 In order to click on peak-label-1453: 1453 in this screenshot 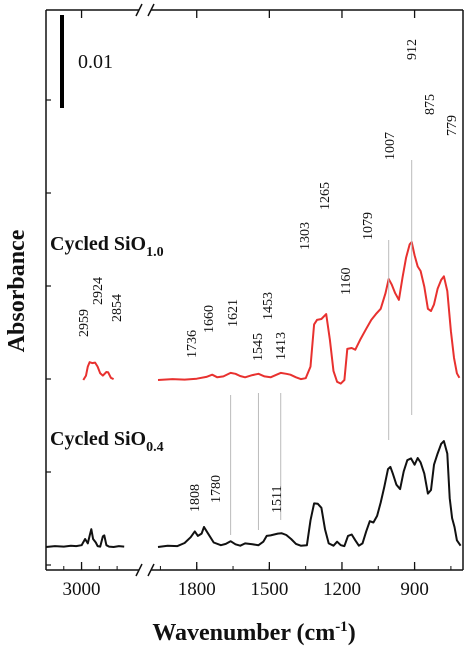, I will do `click(268, 306)`.